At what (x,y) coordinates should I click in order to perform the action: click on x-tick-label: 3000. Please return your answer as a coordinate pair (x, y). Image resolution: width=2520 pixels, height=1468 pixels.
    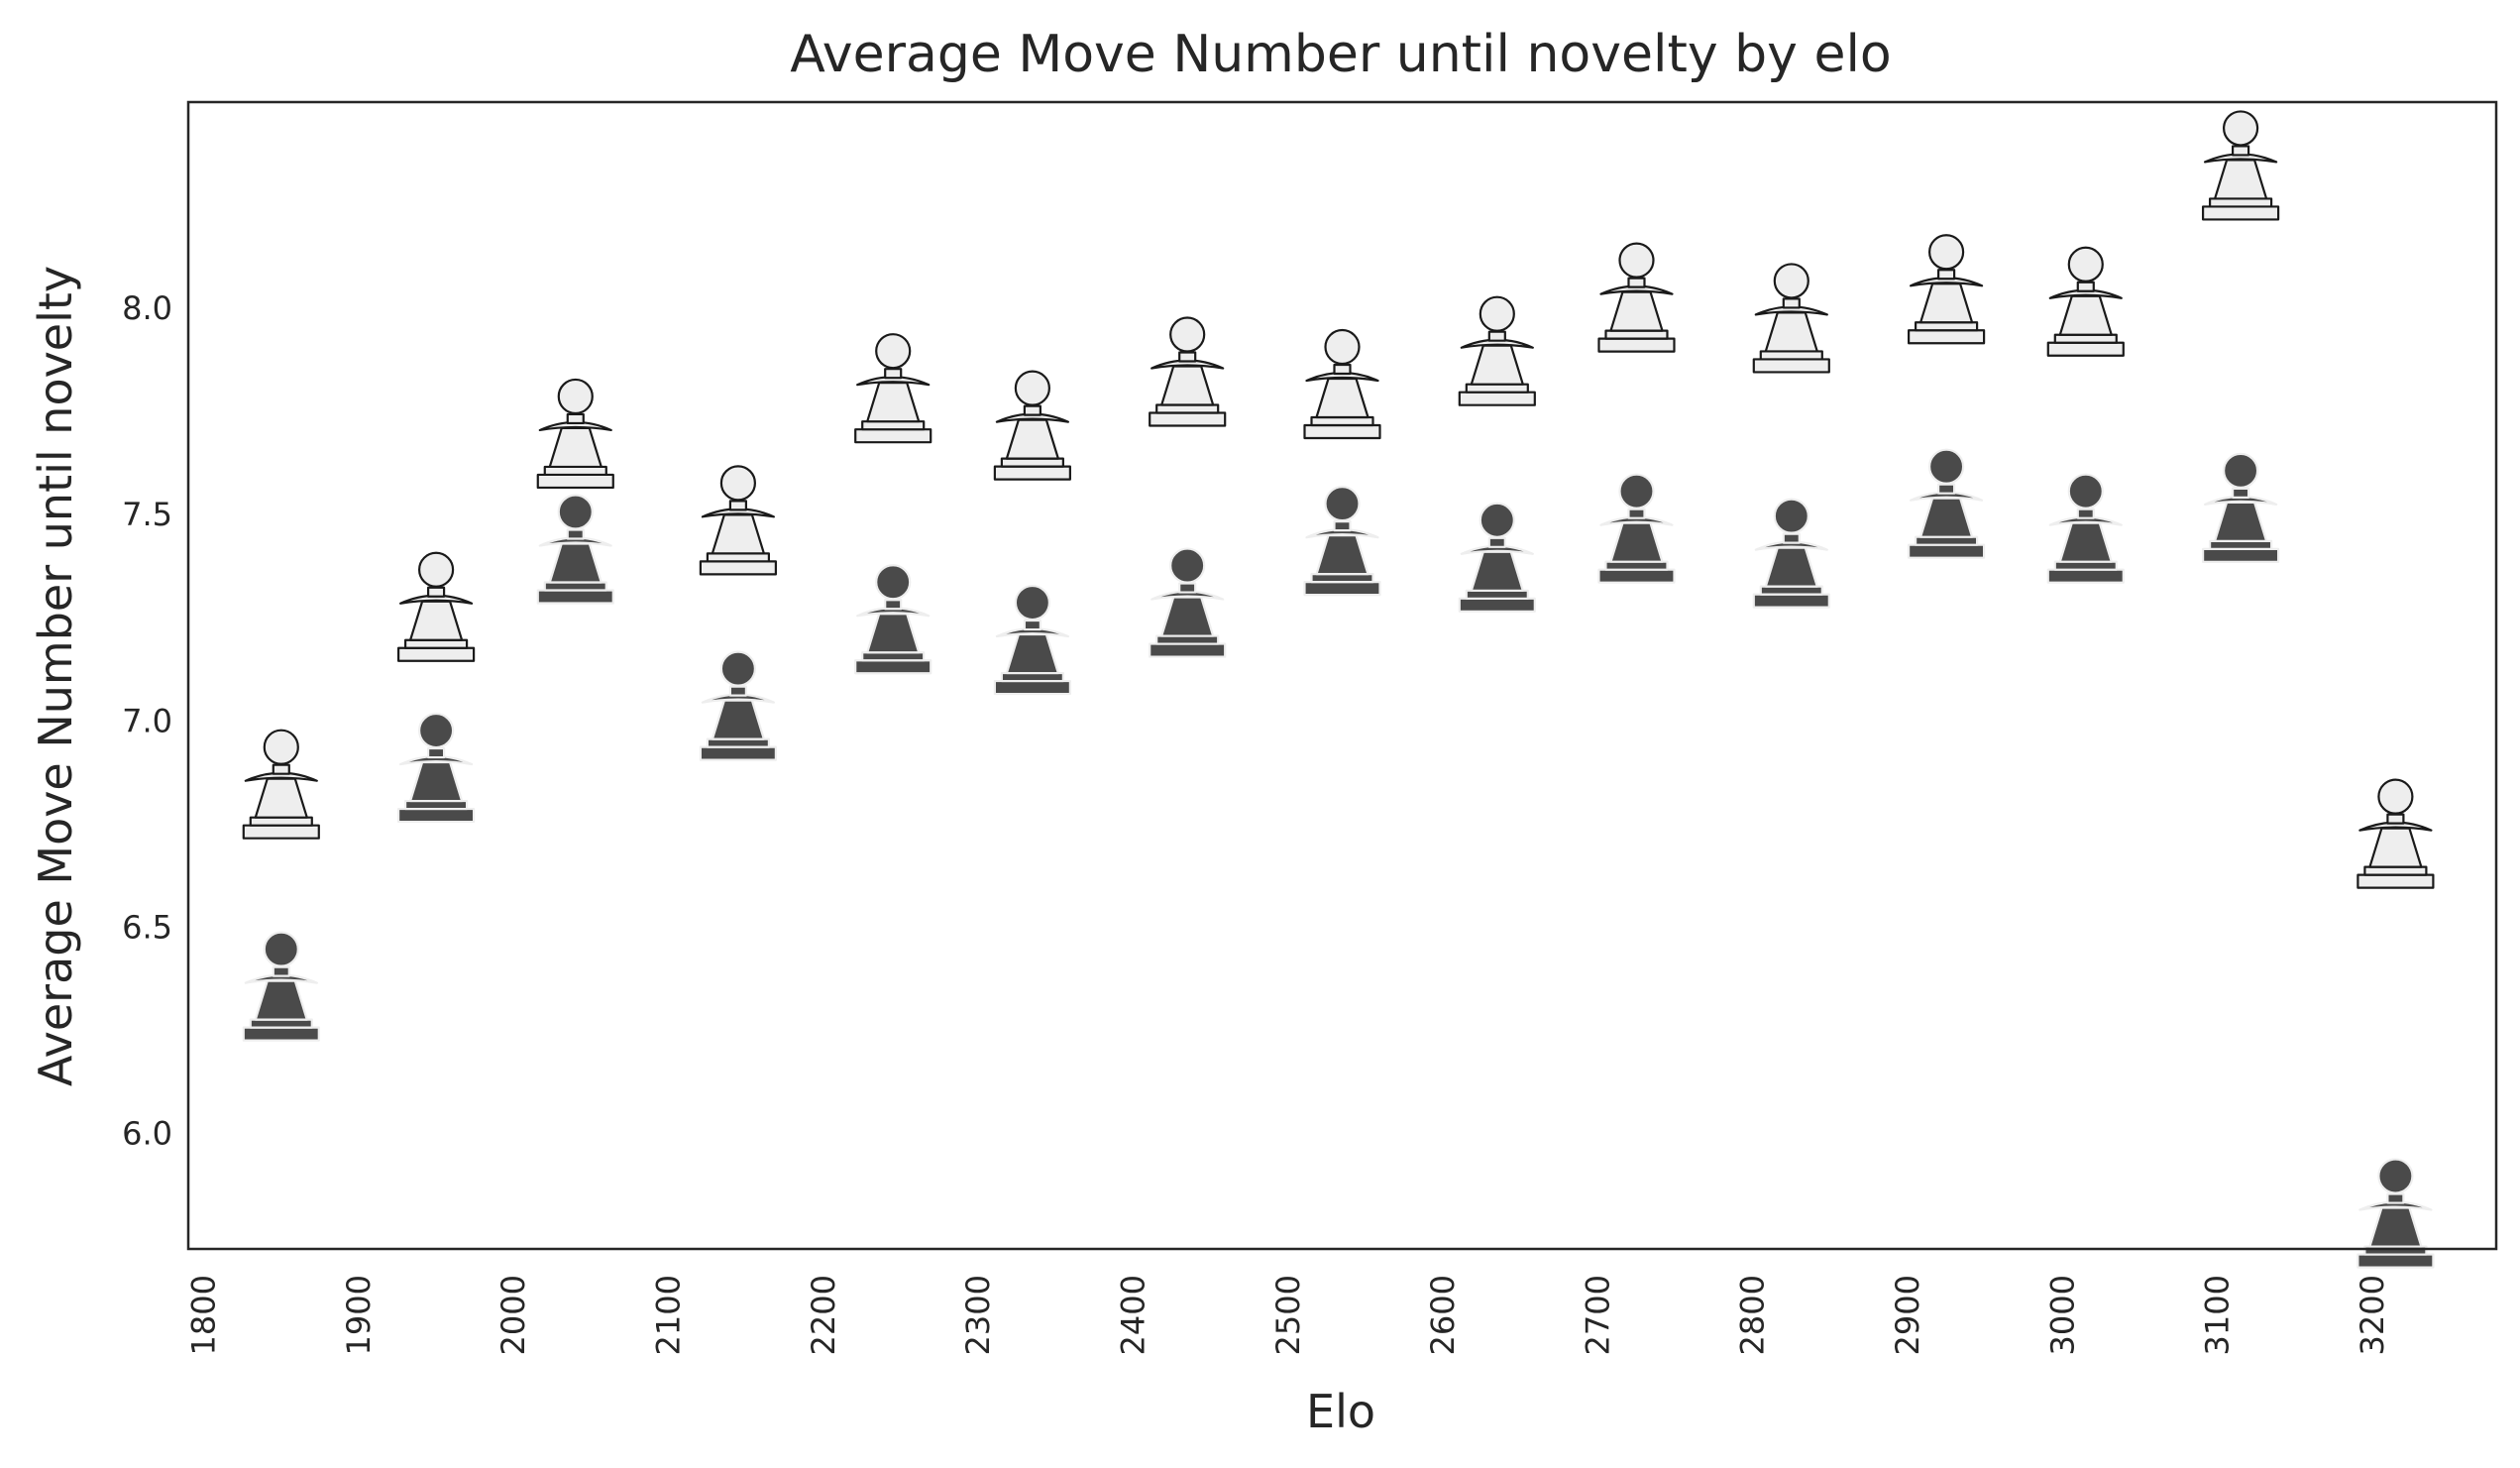
    Looking at the image, I should click on (2062, 1315).